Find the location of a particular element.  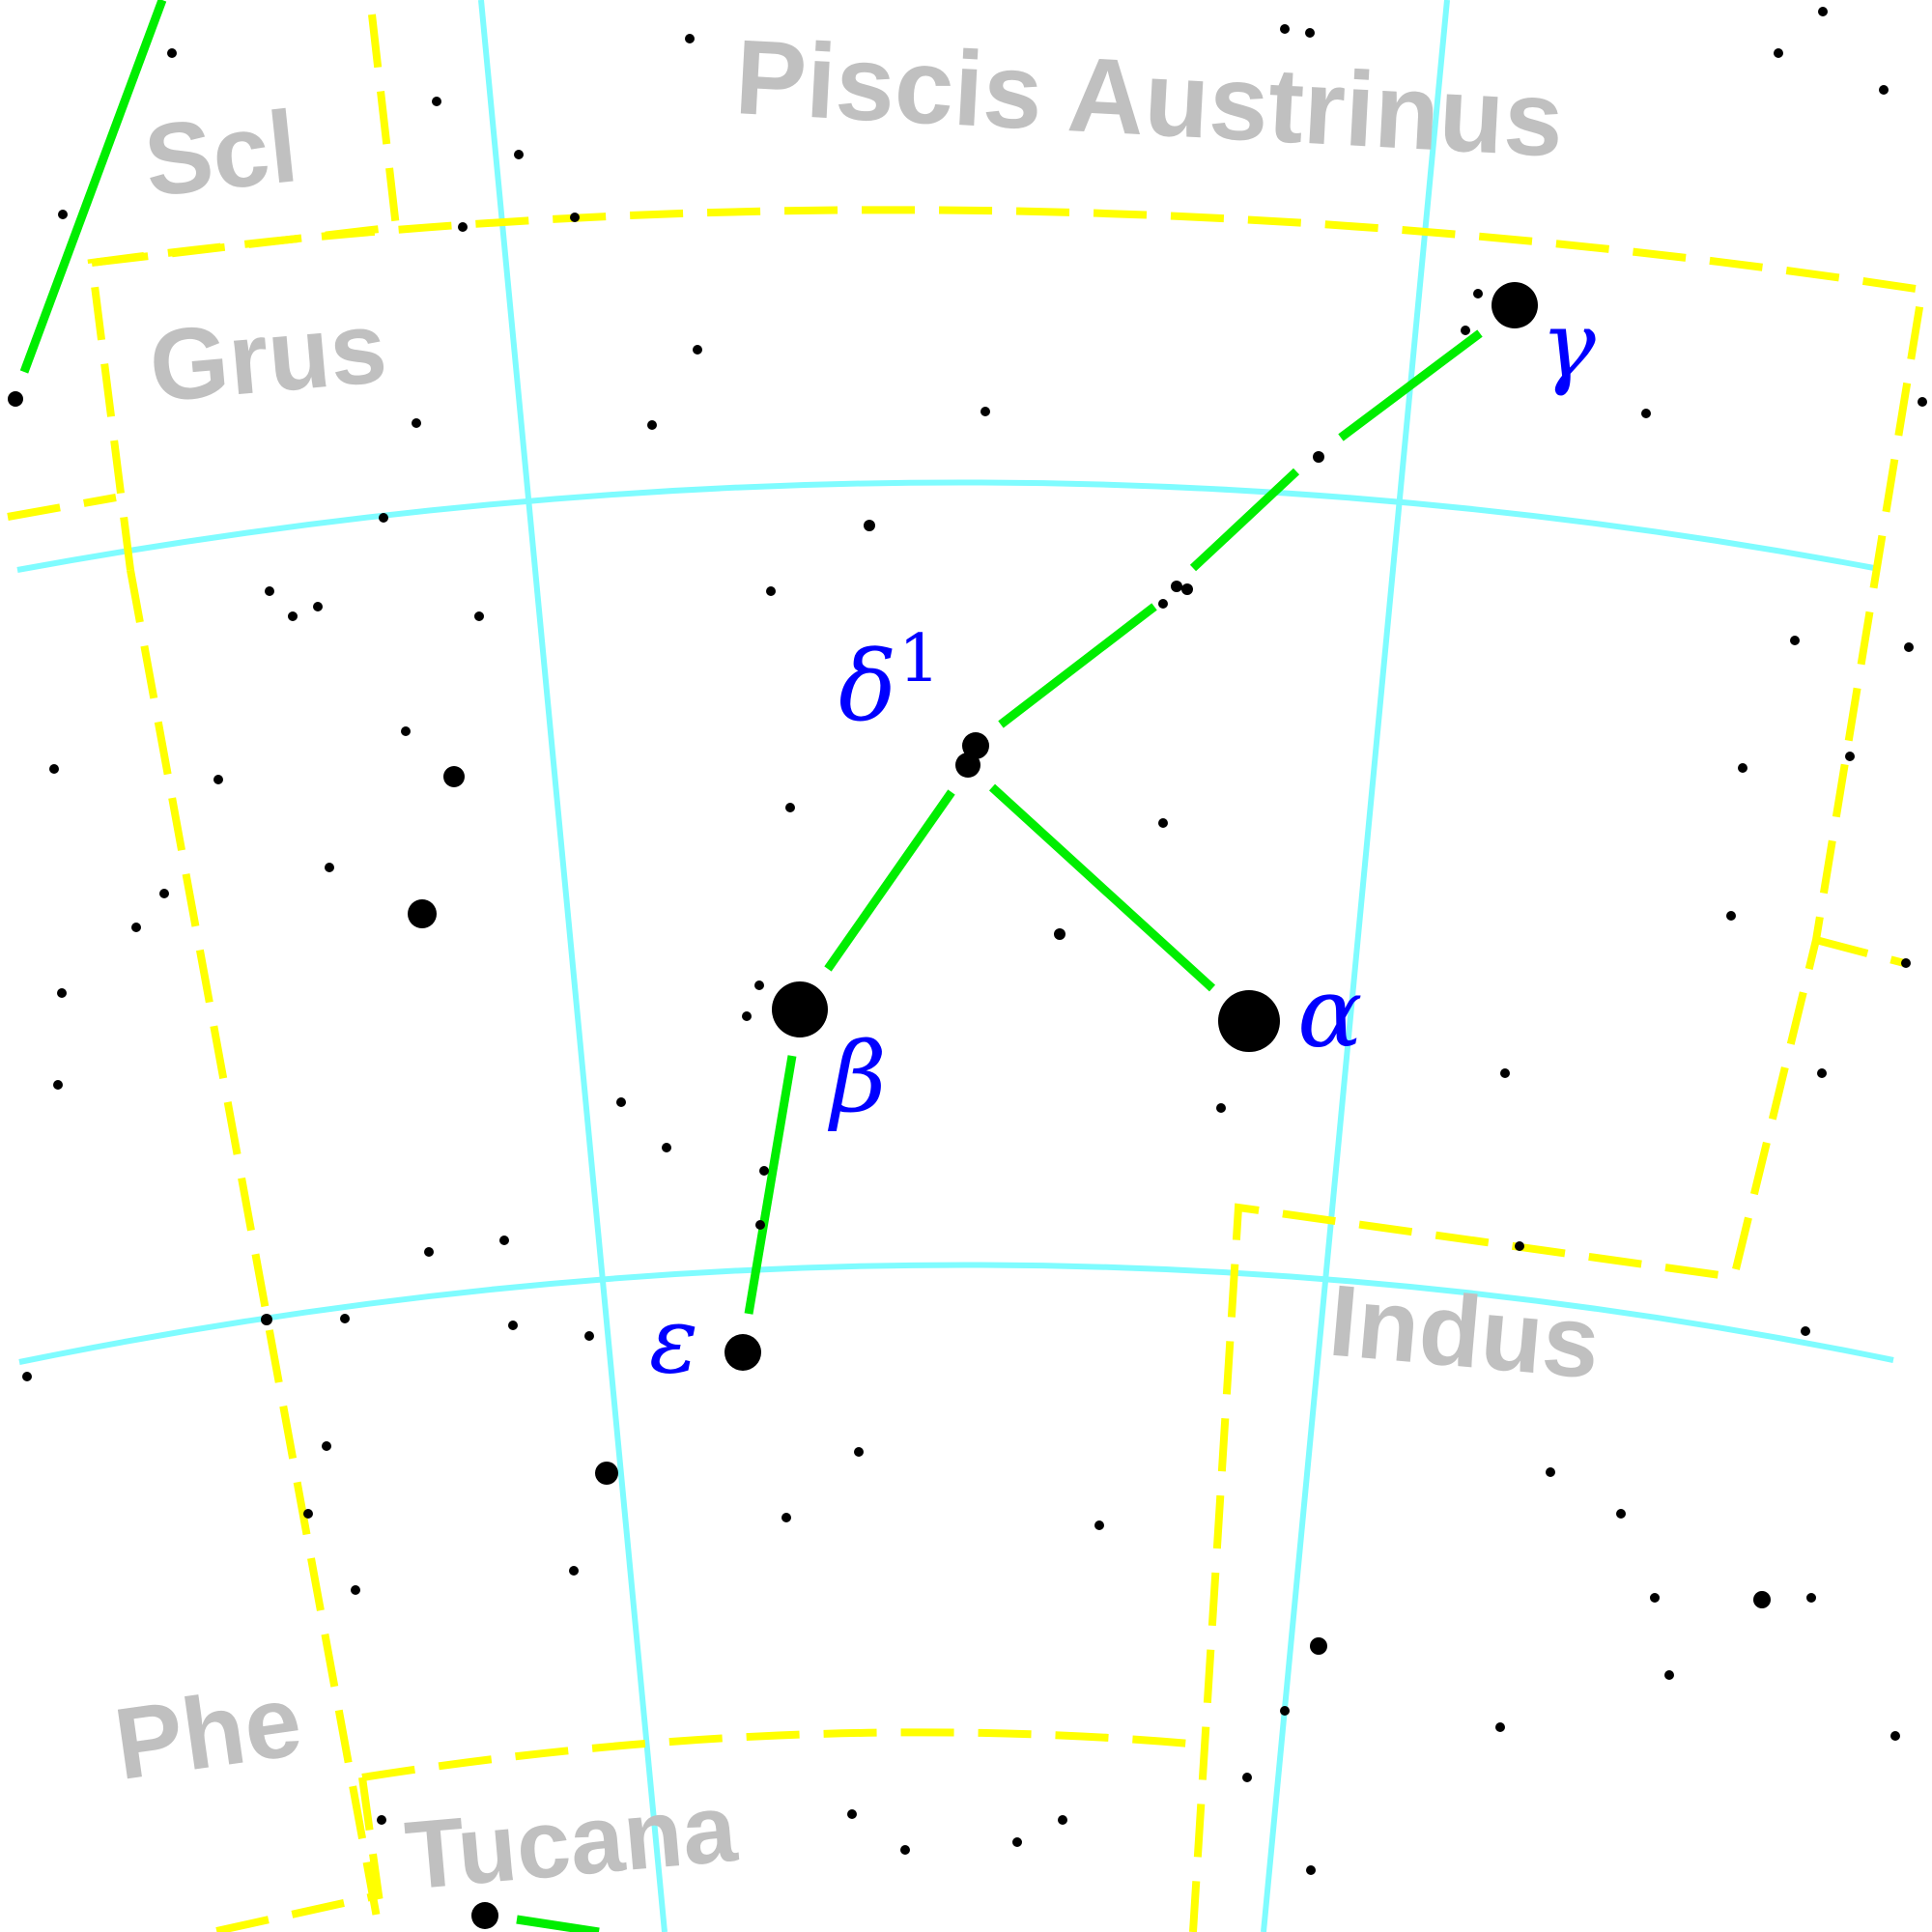

boundary-scl-west is located at coordinates (62, 507).